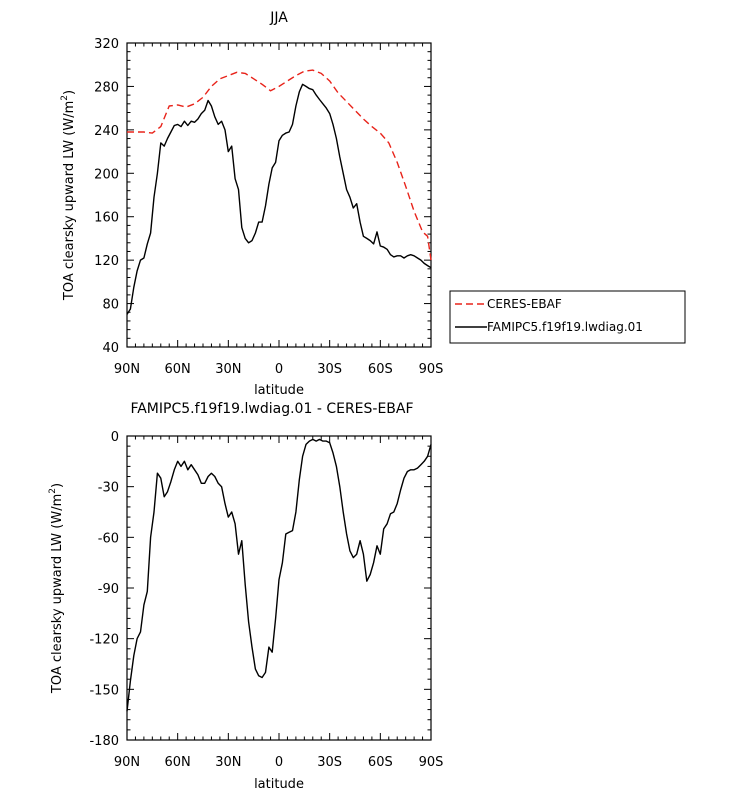 The image size is (733, 798). What do you see at coordinates (106, 218) in the screenshot?
I see `top-y-tick-label: 160` at bounding box center [106, 218].